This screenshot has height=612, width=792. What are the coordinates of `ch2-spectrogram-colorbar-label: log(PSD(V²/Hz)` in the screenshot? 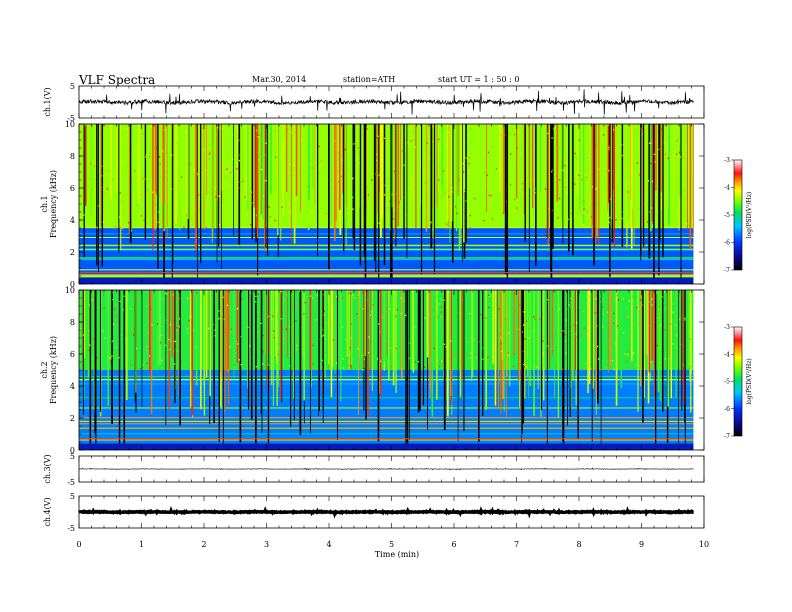 It's located at (749, 381).